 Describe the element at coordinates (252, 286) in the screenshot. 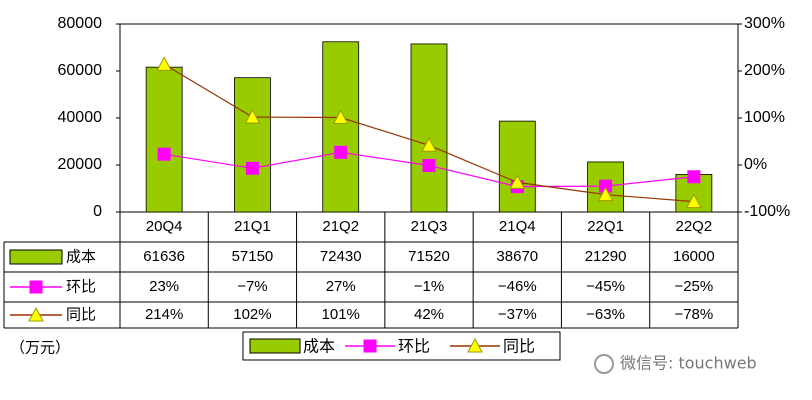

I see `table-cell: −7%` at that location.